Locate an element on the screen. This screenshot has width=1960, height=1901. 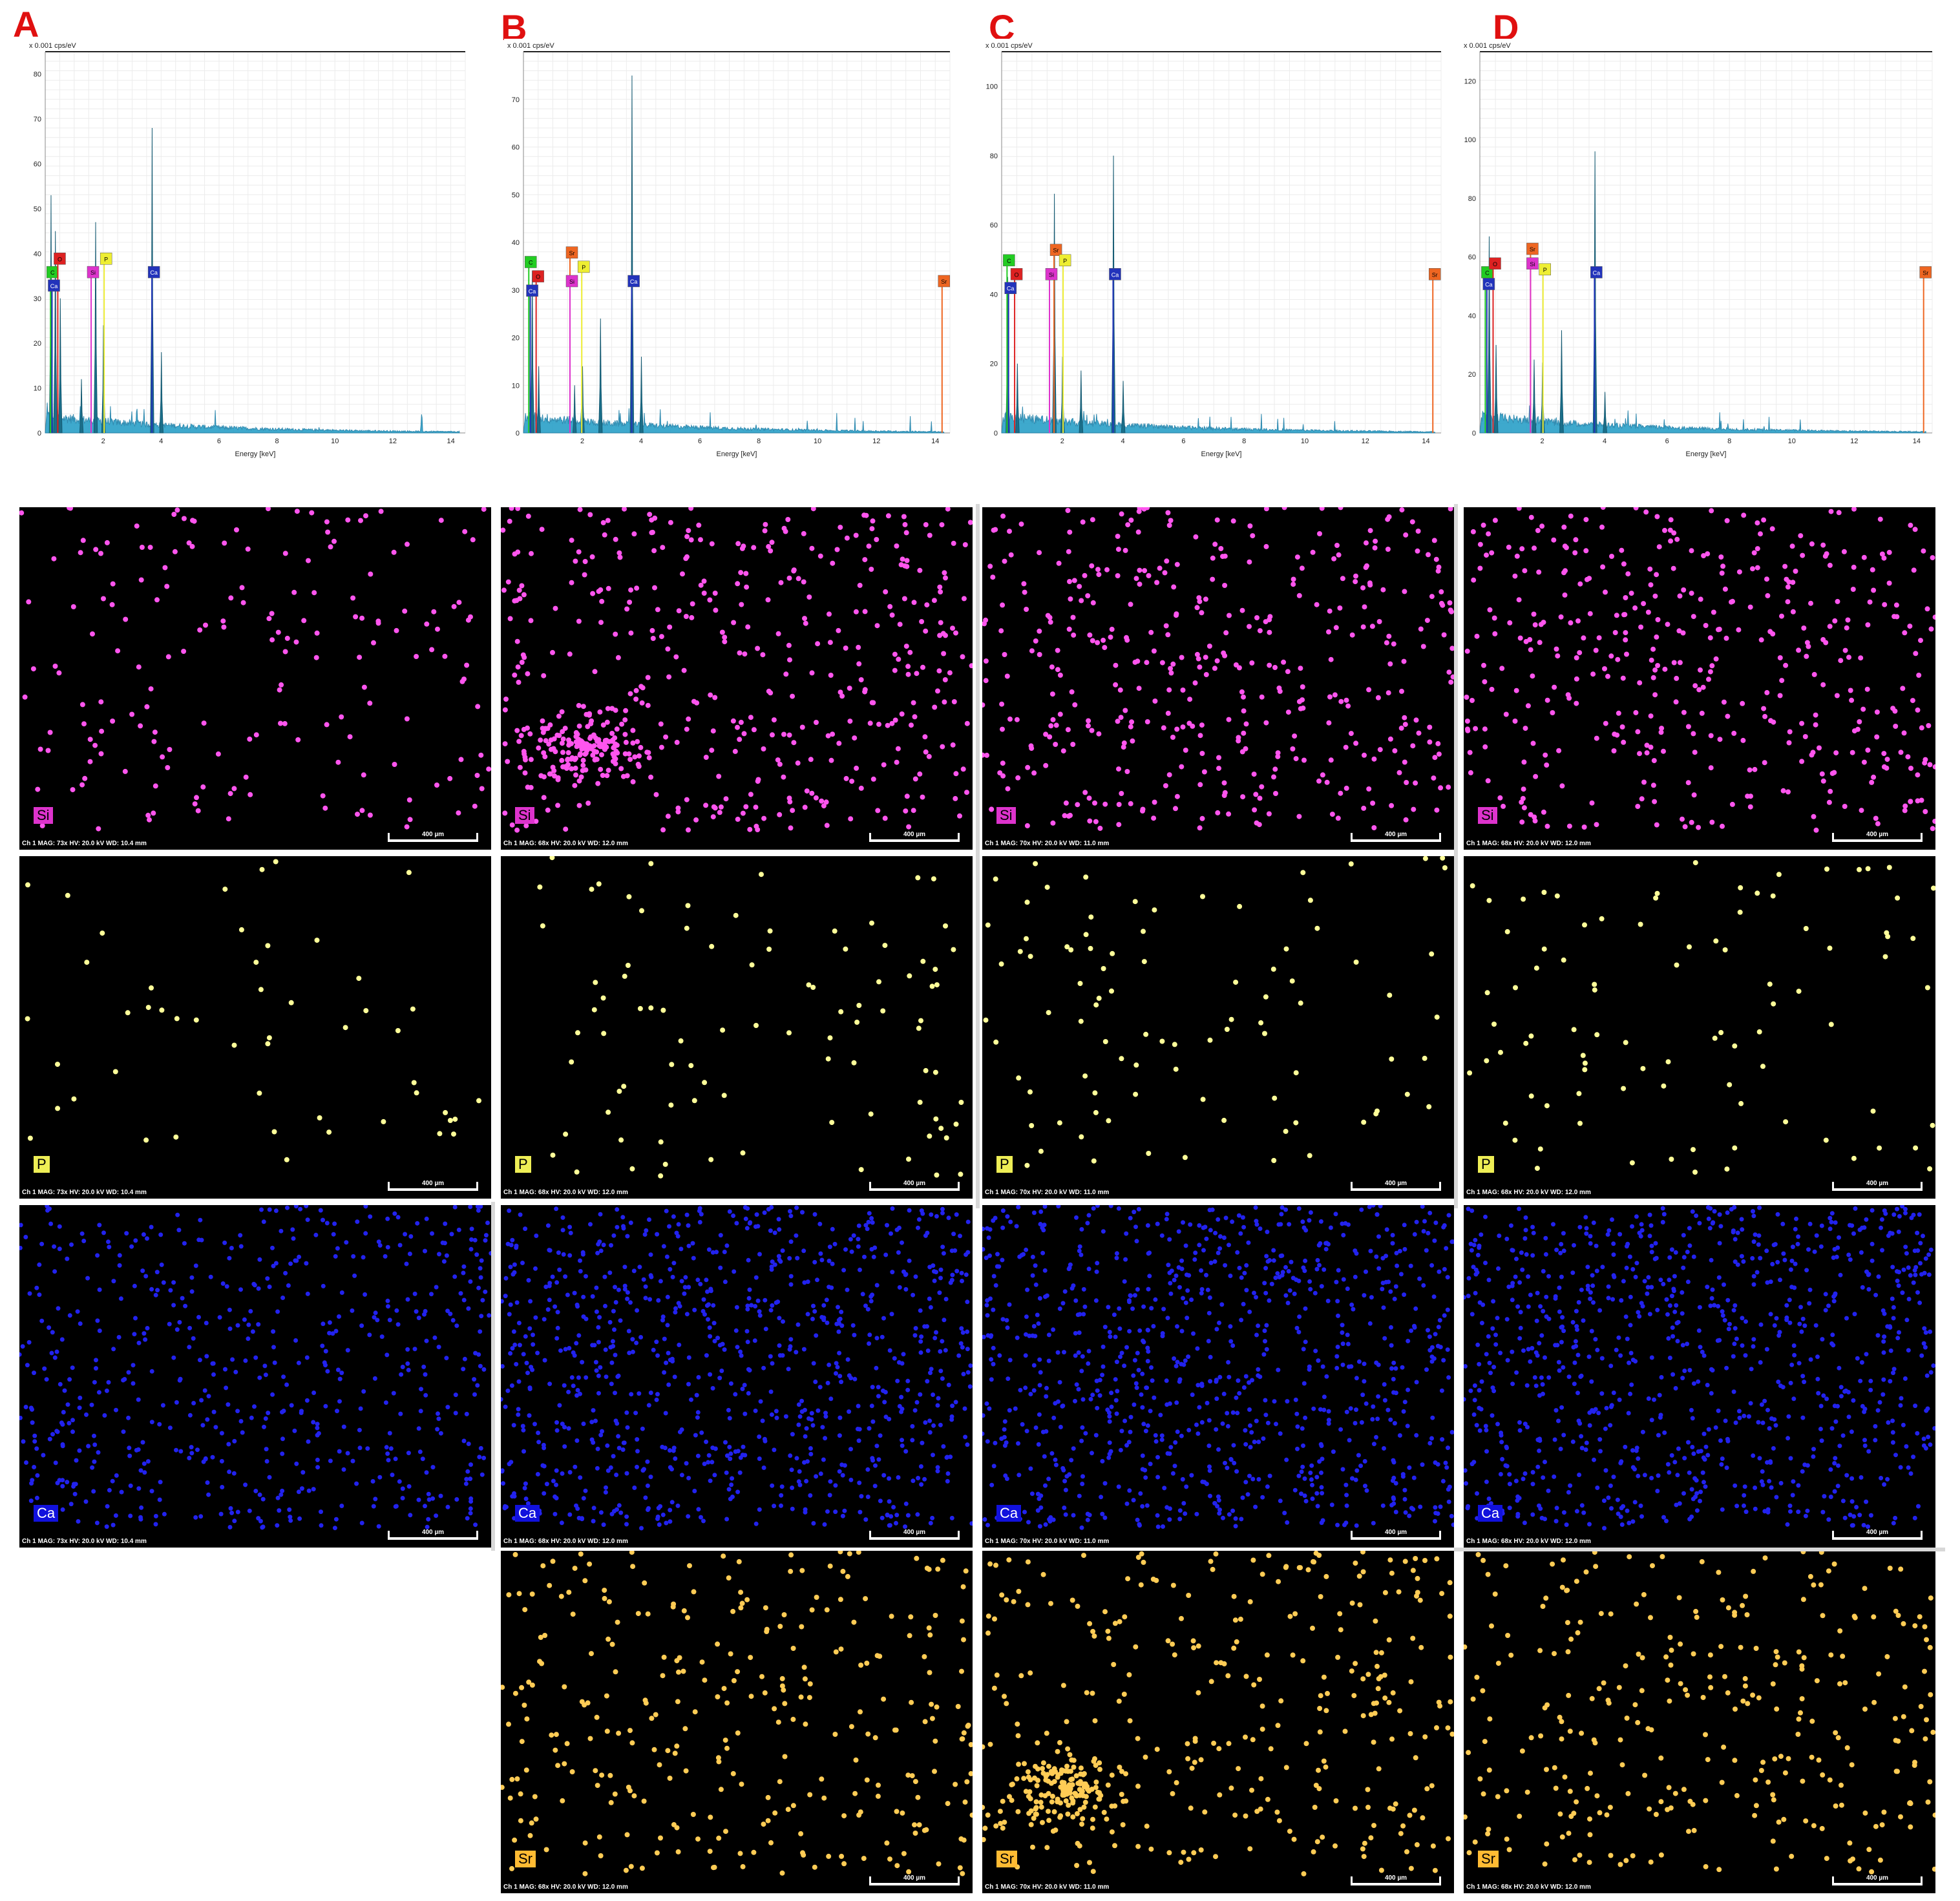
map-acquisition-info: Ch 1 MAG: 73x HV: 20.0 kV WD: 10.4 mm is located at coordinates (84, 844).